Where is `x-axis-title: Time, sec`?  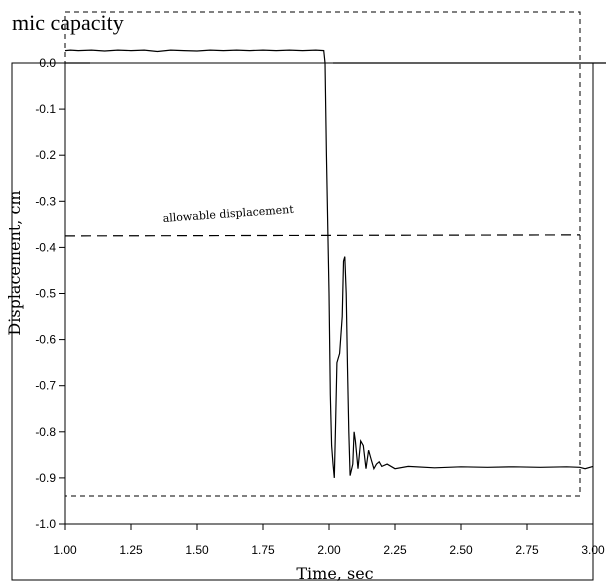
x-axis-title: Time, sec is located at coordinates (334, 573).